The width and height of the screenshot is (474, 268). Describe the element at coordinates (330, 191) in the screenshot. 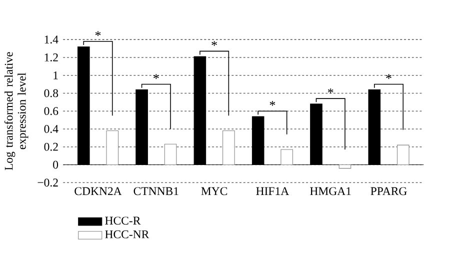

I see `x-tick-label: HMGA1` at that location.